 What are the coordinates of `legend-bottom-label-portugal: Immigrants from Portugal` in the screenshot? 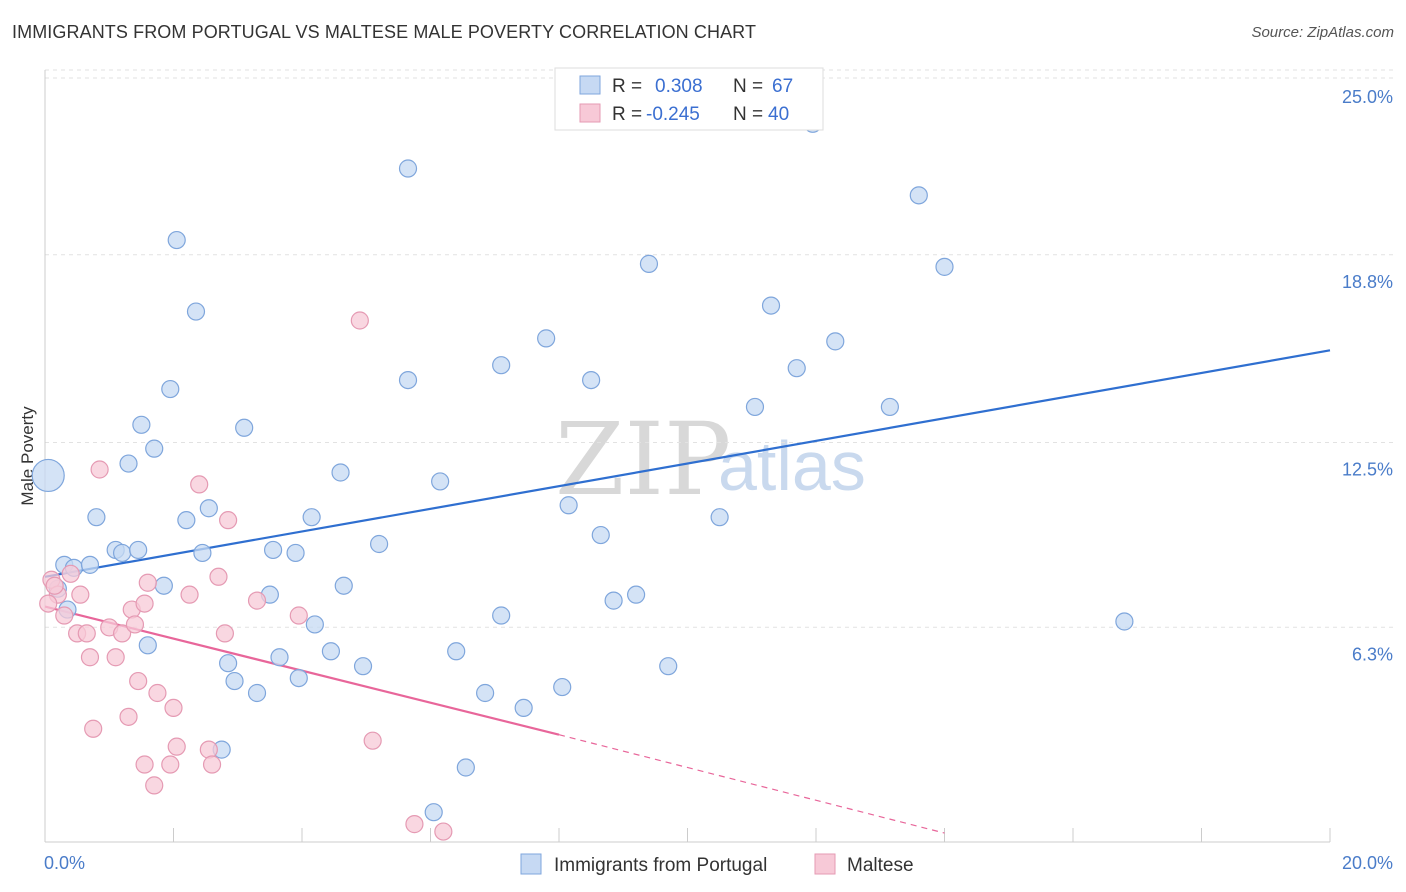 It's located at (660, 865).